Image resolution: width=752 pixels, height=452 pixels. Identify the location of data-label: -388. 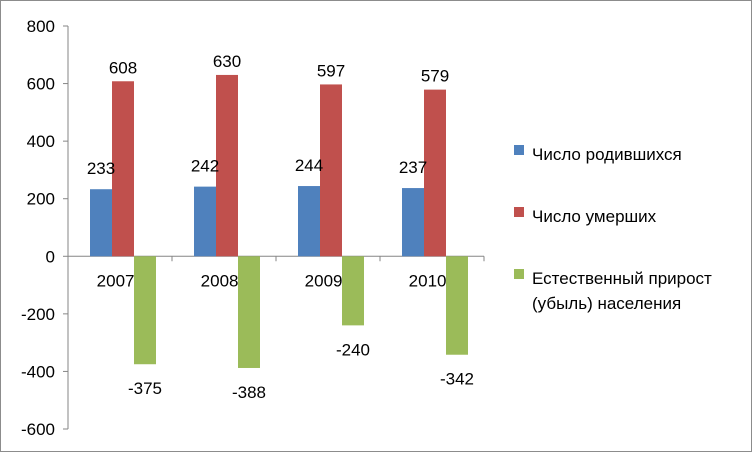
(249, 392).